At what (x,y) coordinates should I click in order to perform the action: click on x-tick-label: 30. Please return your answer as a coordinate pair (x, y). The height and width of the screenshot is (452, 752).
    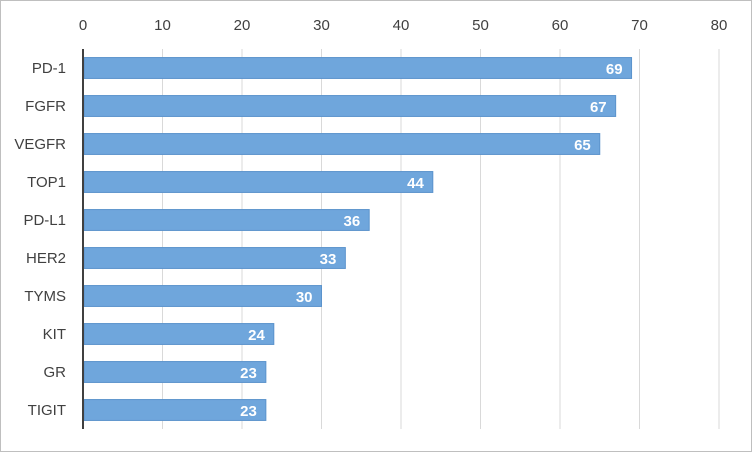
    Looking at the image, I should click on (321, 25).